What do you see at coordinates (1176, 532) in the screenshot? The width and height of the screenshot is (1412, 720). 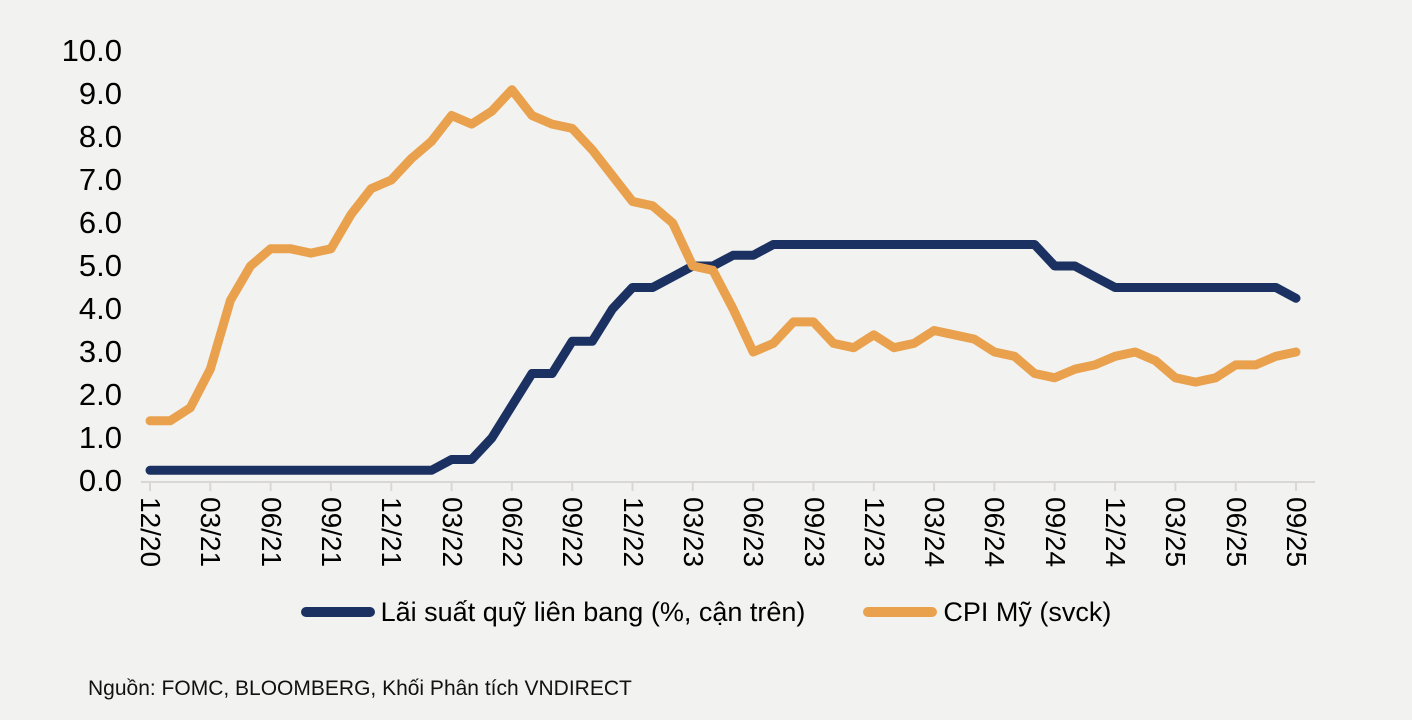 I see `x-axis-label: 03/25` at bounding box center [1176, 532].